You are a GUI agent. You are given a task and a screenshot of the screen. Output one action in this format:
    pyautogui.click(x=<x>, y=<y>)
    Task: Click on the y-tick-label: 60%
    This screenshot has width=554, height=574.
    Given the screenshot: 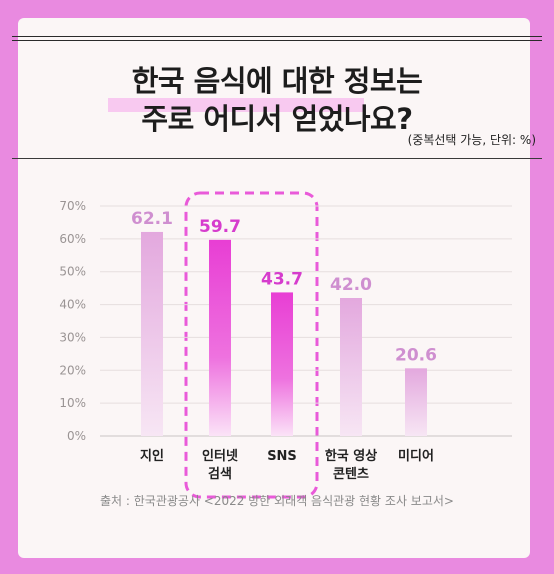 What is the action you would take?
    pyautogui.click(x=72, y=239)
    